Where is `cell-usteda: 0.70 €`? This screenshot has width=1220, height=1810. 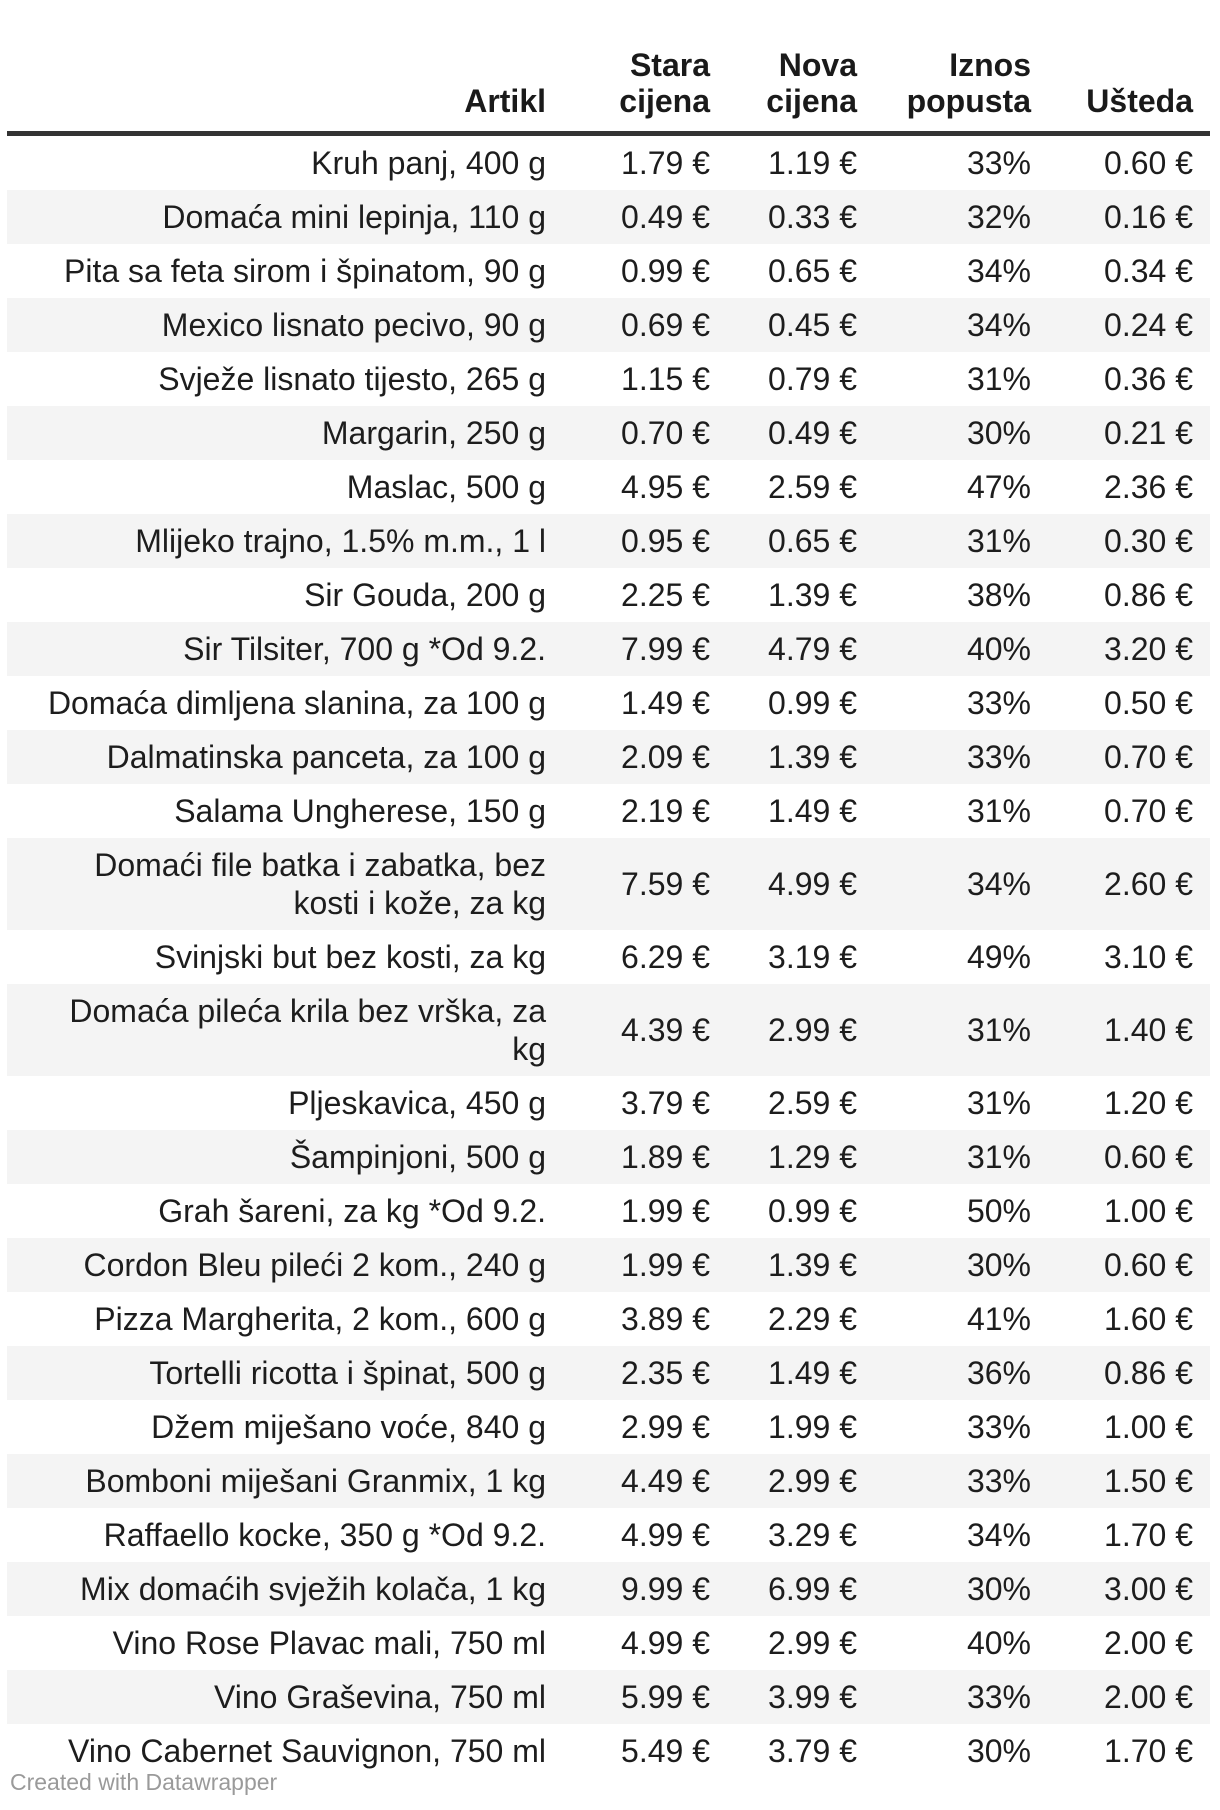
cell-usteda: 0.70 € is located at coordinates (1148, 811).